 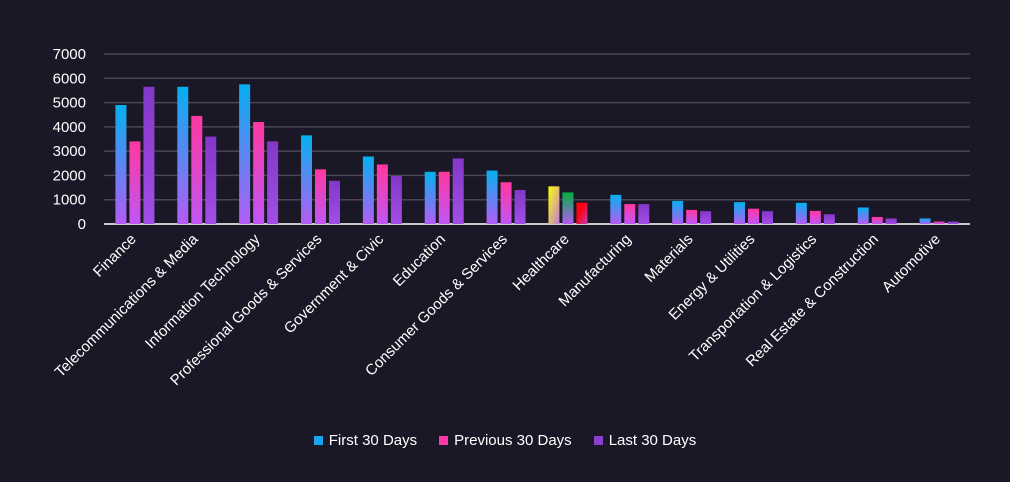 I want to click on y-tick-label: 7000, so click(x=69, y=54).